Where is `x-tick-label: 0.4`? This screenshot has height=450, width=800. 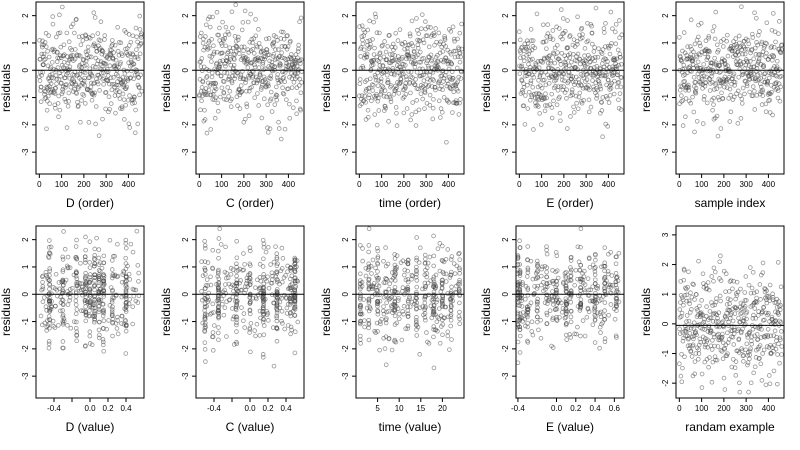 x-tick-label: 0.4 is located at coordinates (126, 408).